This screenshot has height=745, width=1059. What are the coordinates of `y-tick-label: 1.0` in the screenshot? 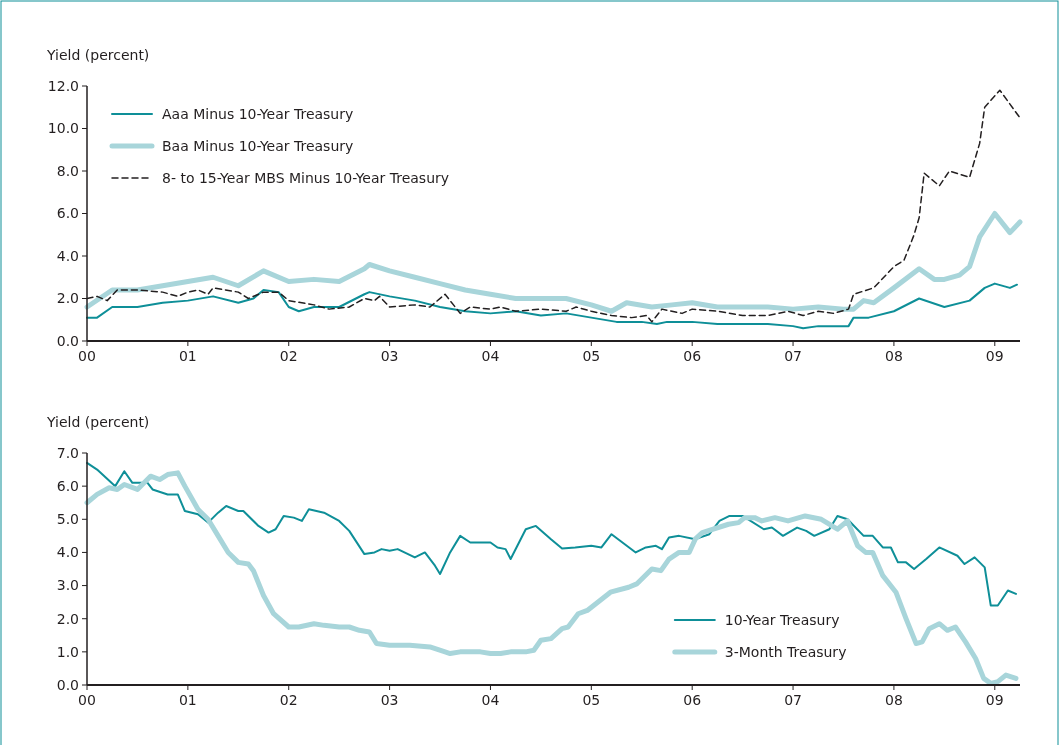 It's located at (67, 651).